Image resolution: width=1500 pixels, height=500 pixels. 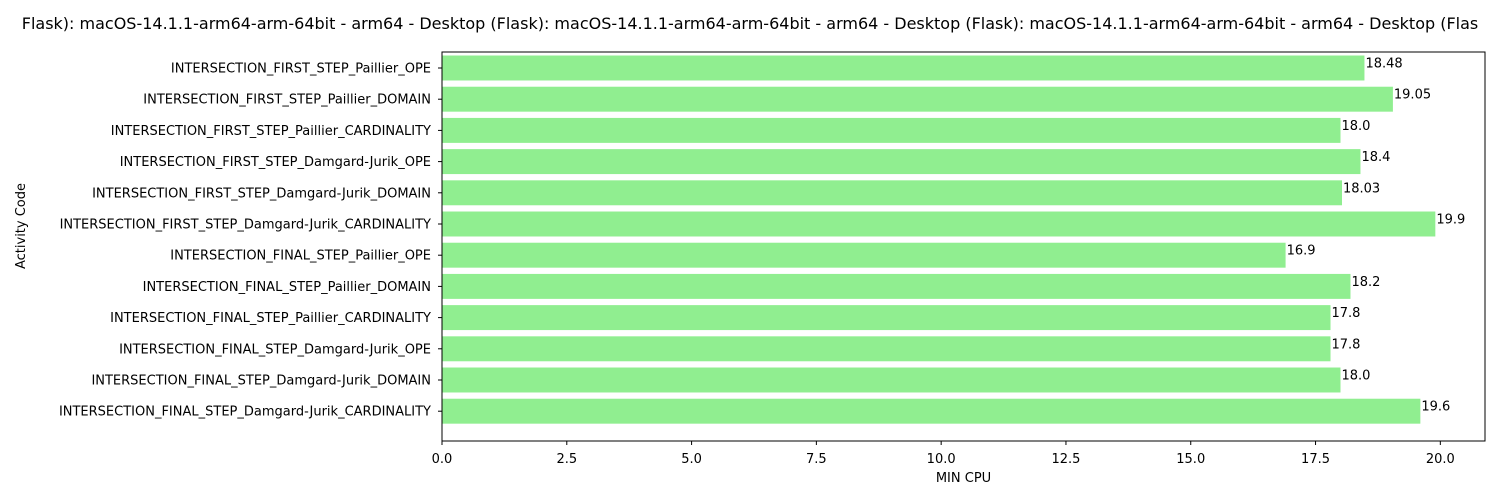 What do you see at coordinates (442, 459) in the screenshot?
I see `x-tick-label: 0.0` at bounding box center [442, 459].